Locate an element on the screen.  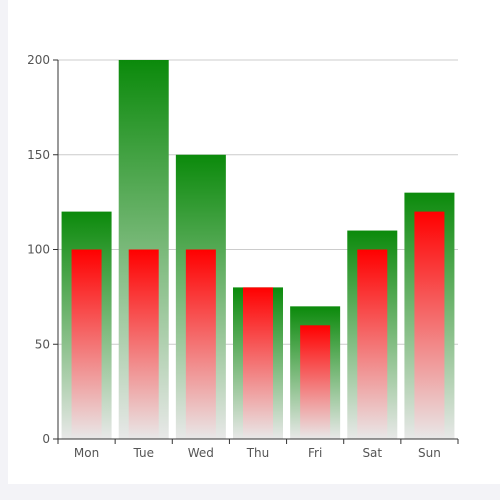
y-tick-label: 100 is located at coordinates (38, 250).